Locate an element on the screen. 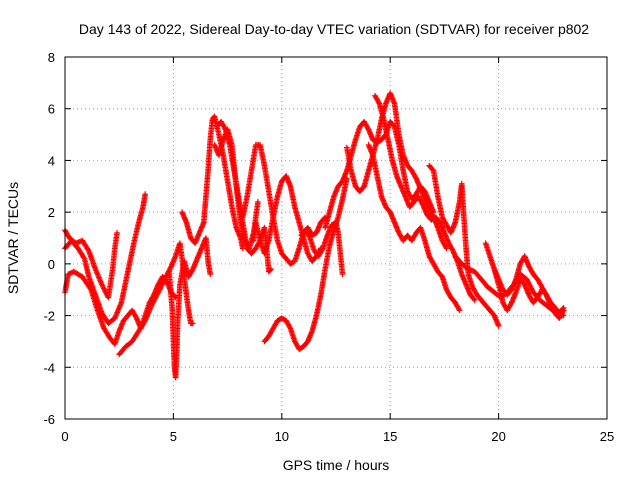 The image size is (640, 480). series-arc9 is located at coordinates (283, 204).